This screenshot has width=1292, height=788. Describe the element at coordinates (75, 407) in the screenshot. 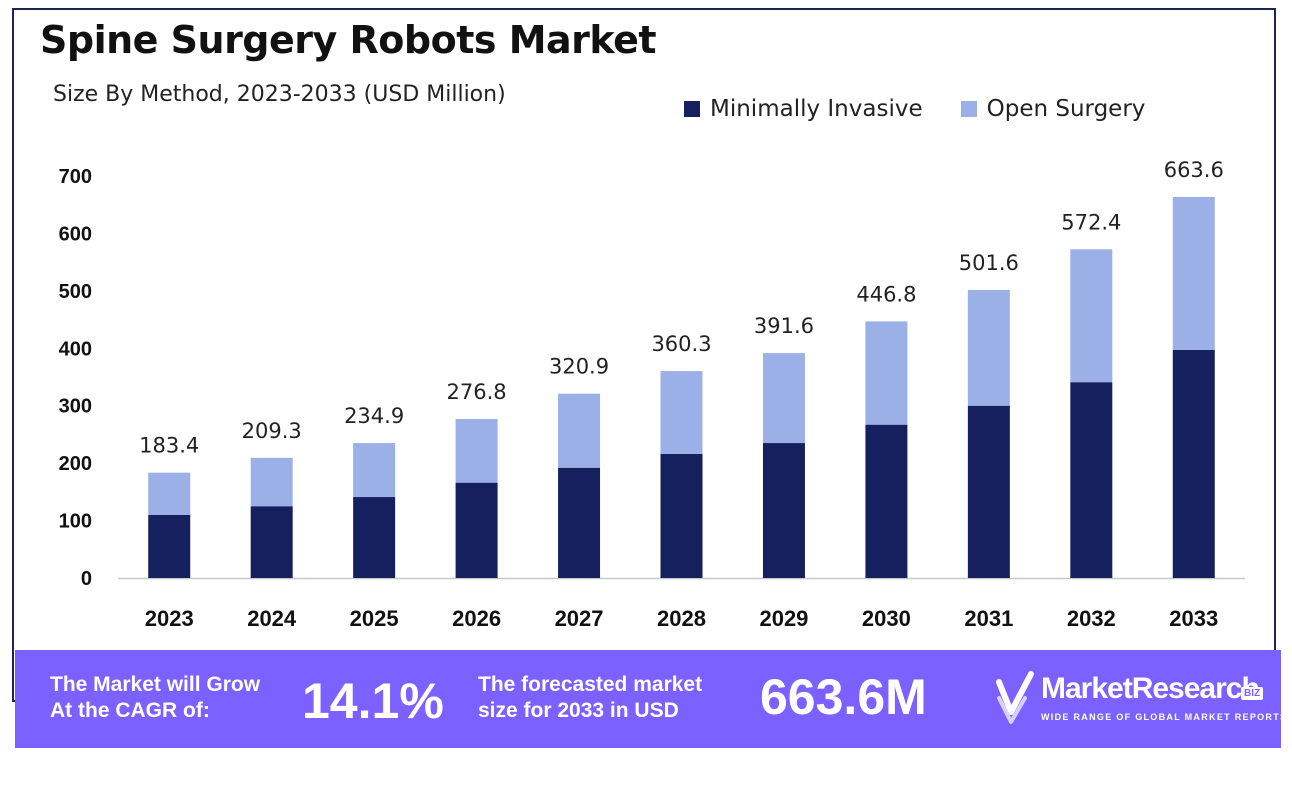

I see `y-tick-label: 300` at that location.